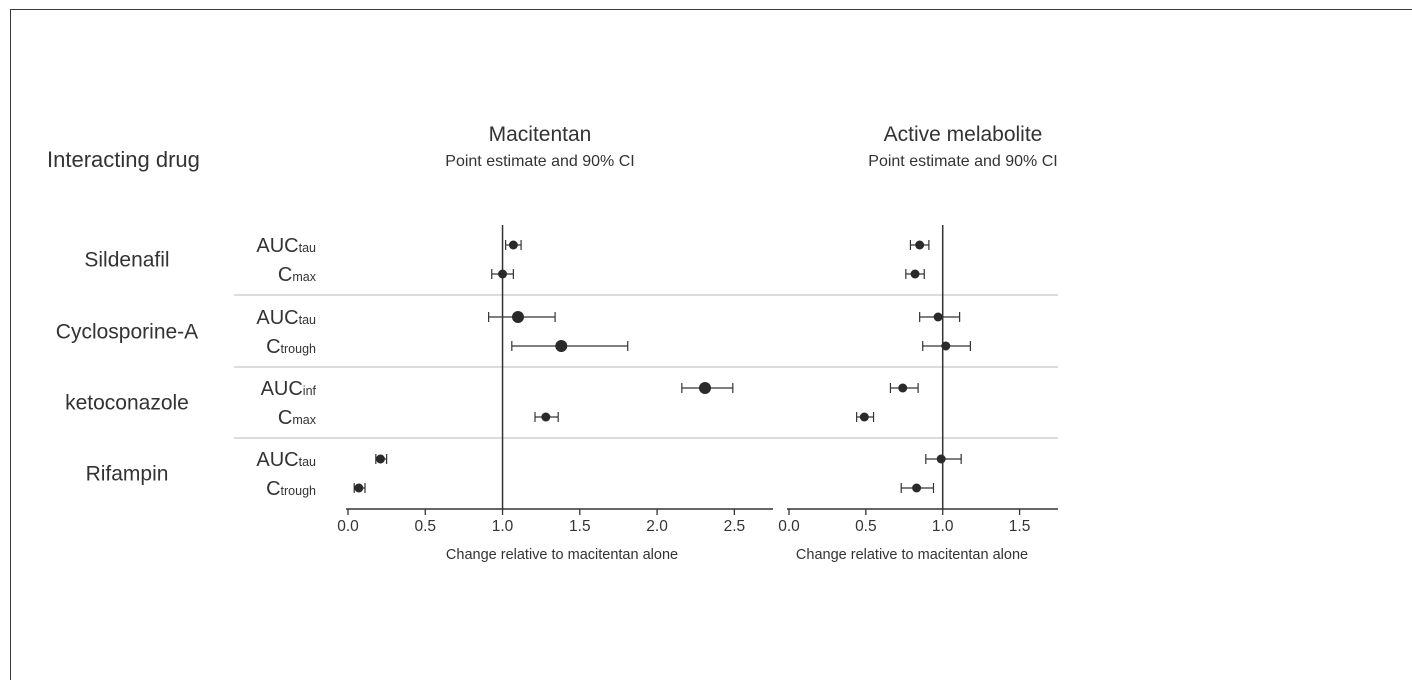  I want to click on metabolite-subtitle: Point estimate and 90% CI, so click(962, 161).